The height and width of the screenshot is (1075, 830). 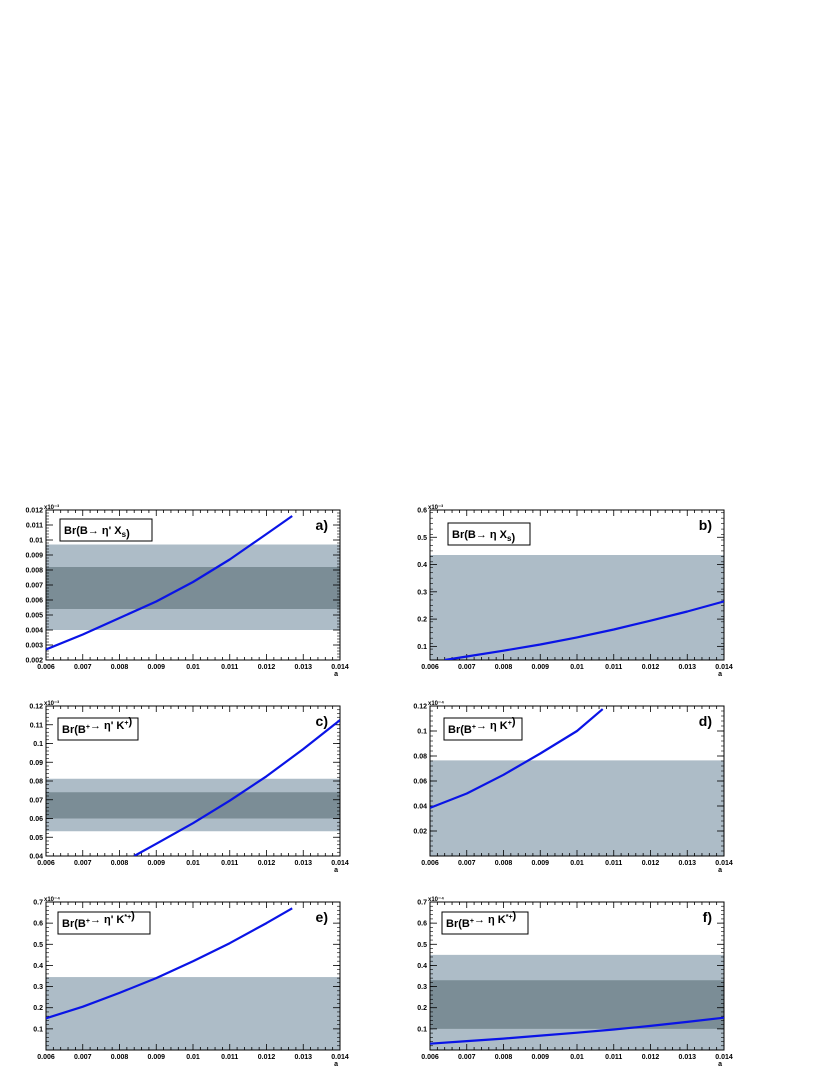 I want to click on legend-label: Br(B+→ η K*+), so click(x=481, y=920).